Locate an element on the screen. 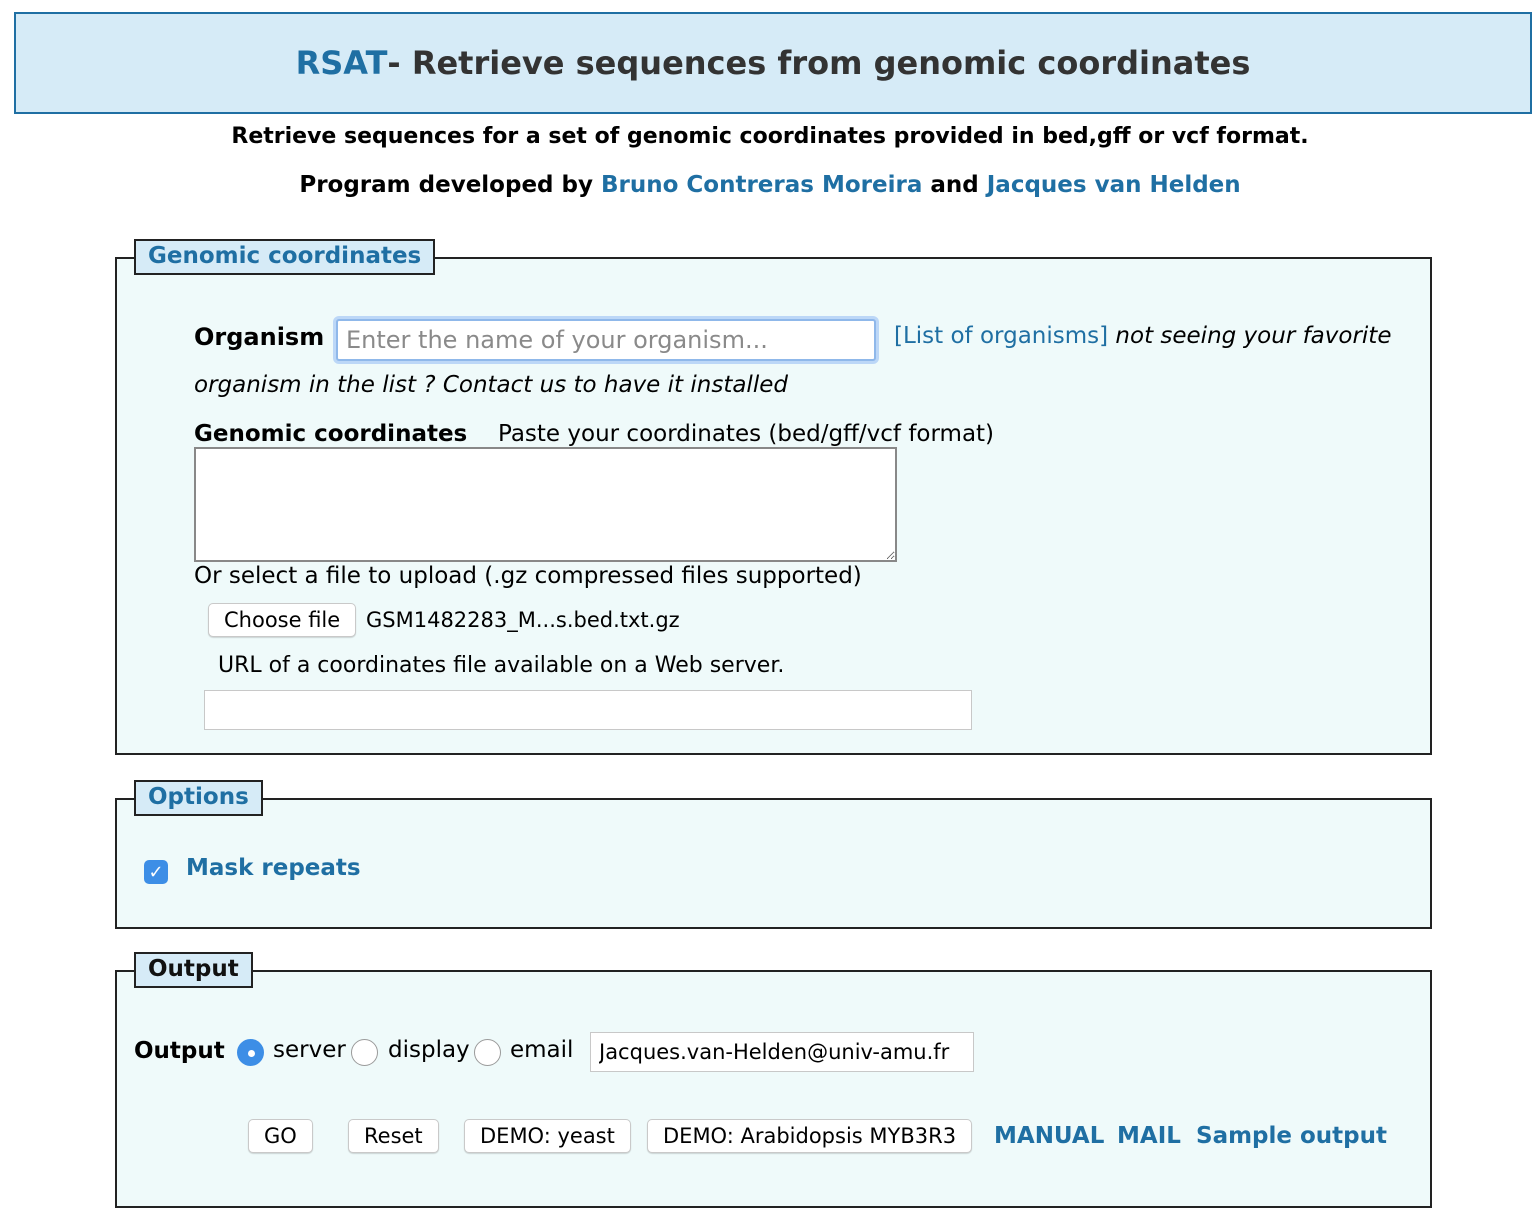  sample-output-link: Sample output is located at coordinates (1292, 1136).